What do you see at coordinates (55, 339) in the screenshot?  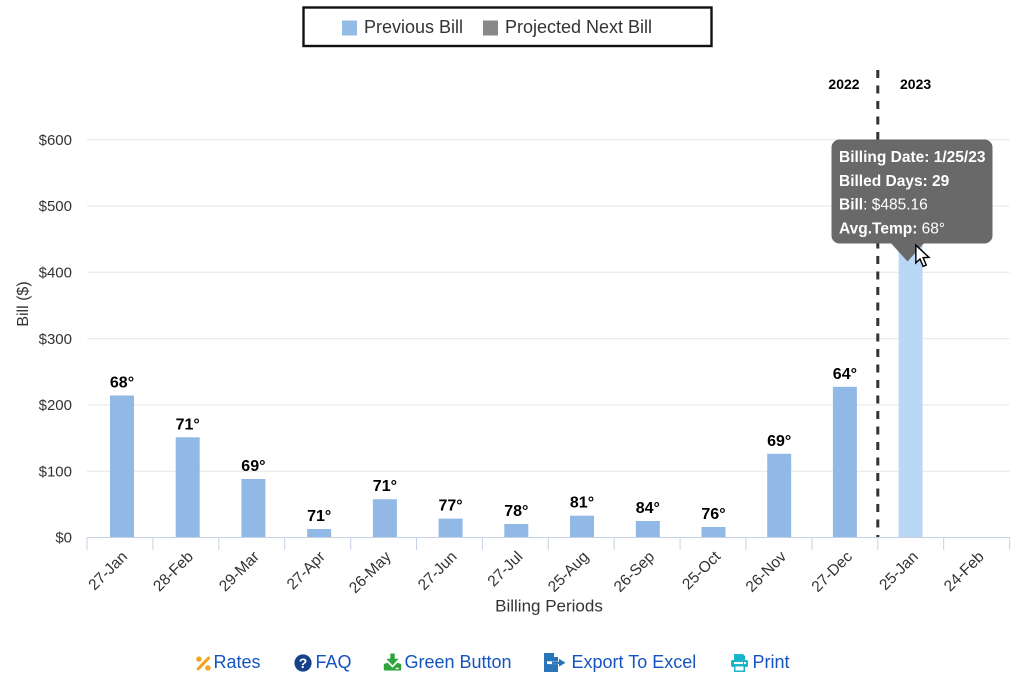 I see `svg-text: $300` at bounding box center [55, 339].